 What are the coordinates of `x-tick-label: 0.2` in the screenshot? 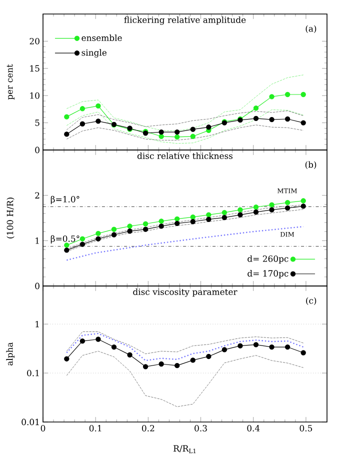 It's located at (148, 428).